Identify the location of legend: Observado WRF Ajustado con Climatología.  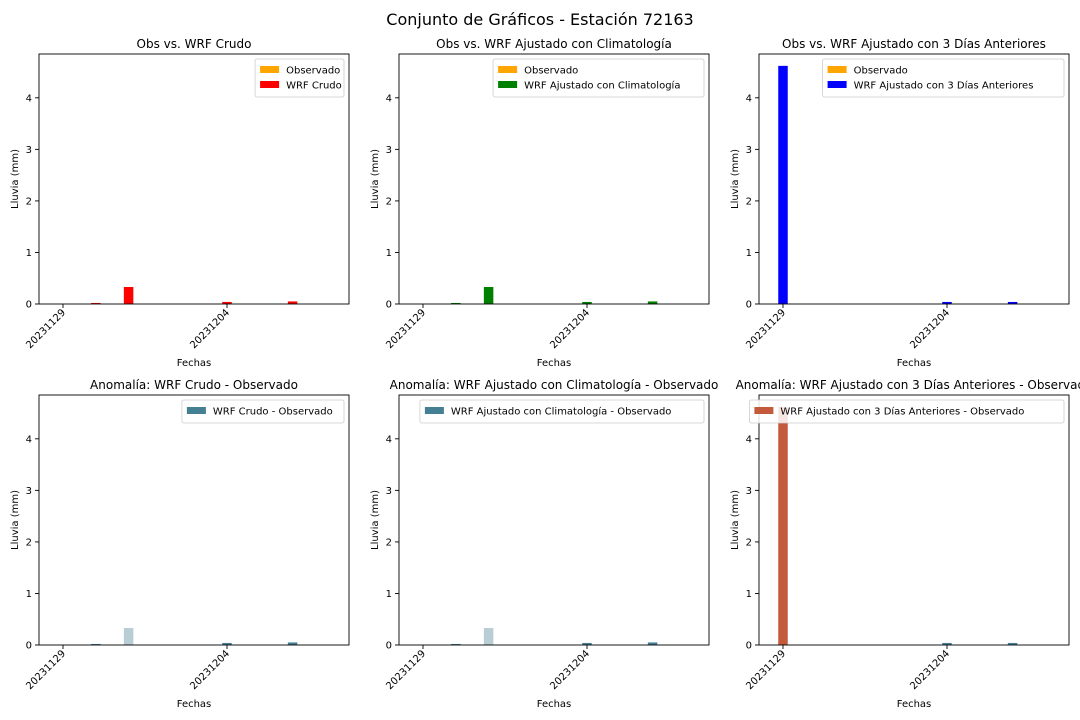
(598, 78).